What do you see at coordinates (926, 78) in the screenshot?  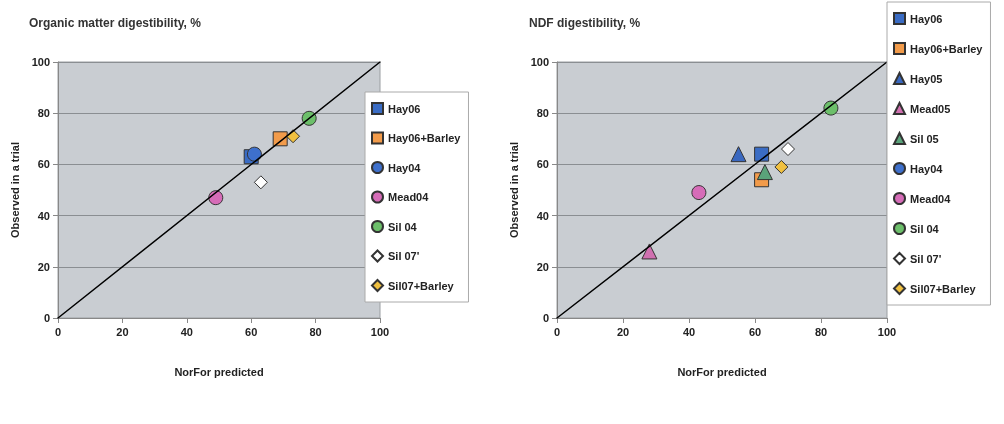 I see `legend-label: Hay05` at bounding box center [926, 78].